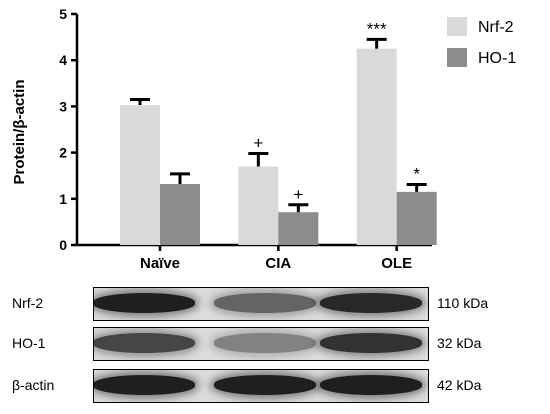  Describe the element at coordinates (497, 58) in the screenshot. I see `legend-label: HO-1` at that location.